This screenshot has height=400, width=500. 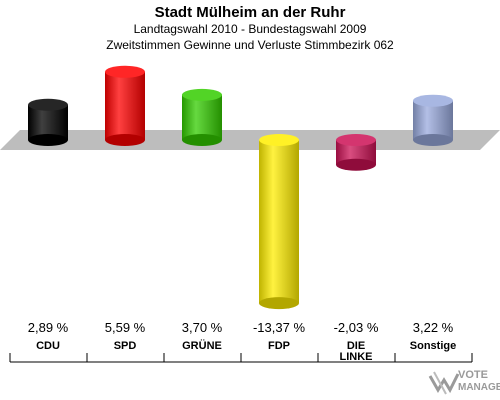 I want to click on category-label: LINKE, so click(x=356, y=357).